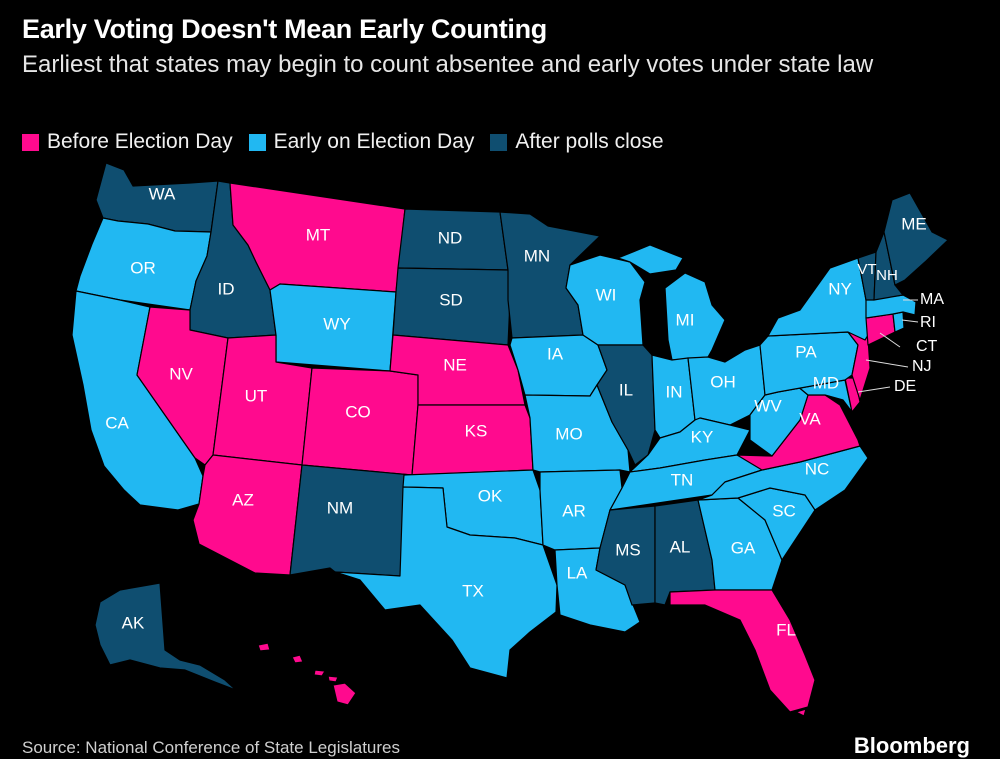 This screenshot has width=1000, height=759. What do you see at coordinates (628, 549) in the screenshot?
I see `state-label-ms: MS` at bounding box center [628, 549].